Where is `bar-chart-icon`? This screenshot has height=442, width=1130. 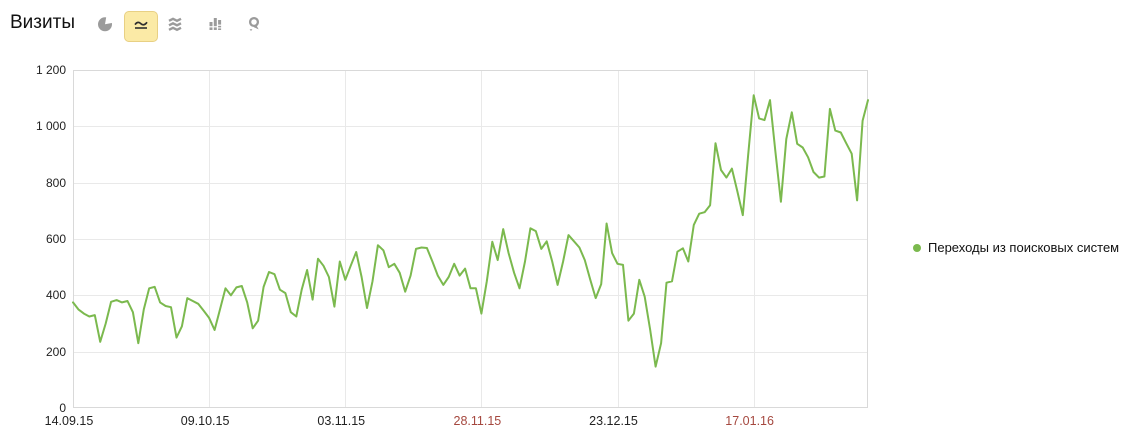 bar-chart-icon is located at coordinates (215, 26).